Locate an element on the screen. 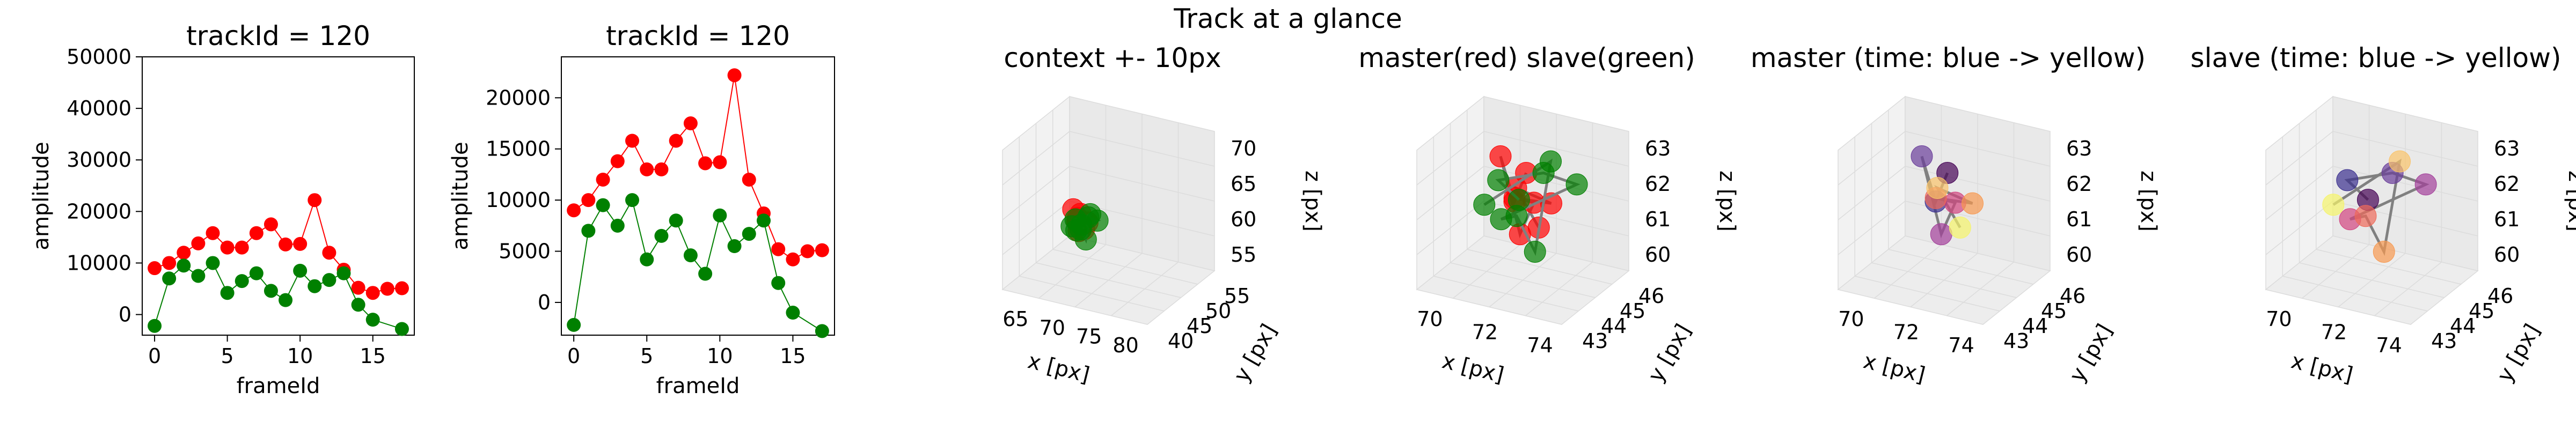  y-tick-label: 10000 is located at coordinates (518, 200).